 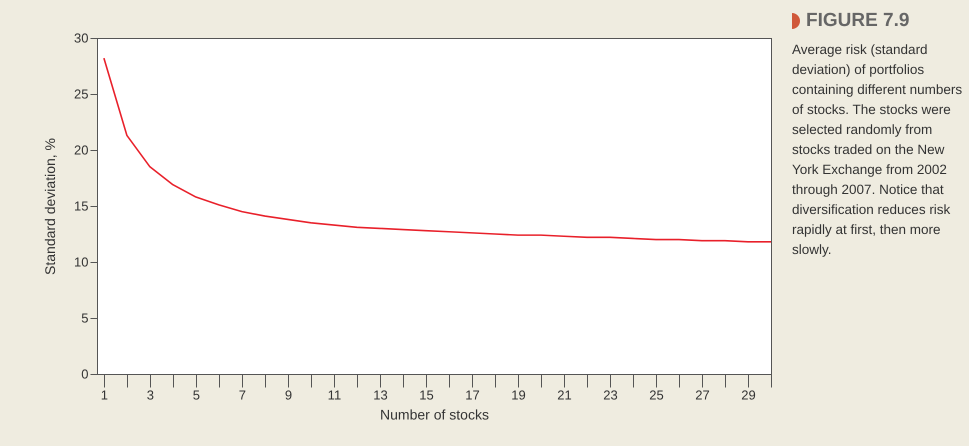 What do you see at coordinates (196, 395) in the screenshot?
I see `x-tick-label: 5` at bounding box center [196, 395].